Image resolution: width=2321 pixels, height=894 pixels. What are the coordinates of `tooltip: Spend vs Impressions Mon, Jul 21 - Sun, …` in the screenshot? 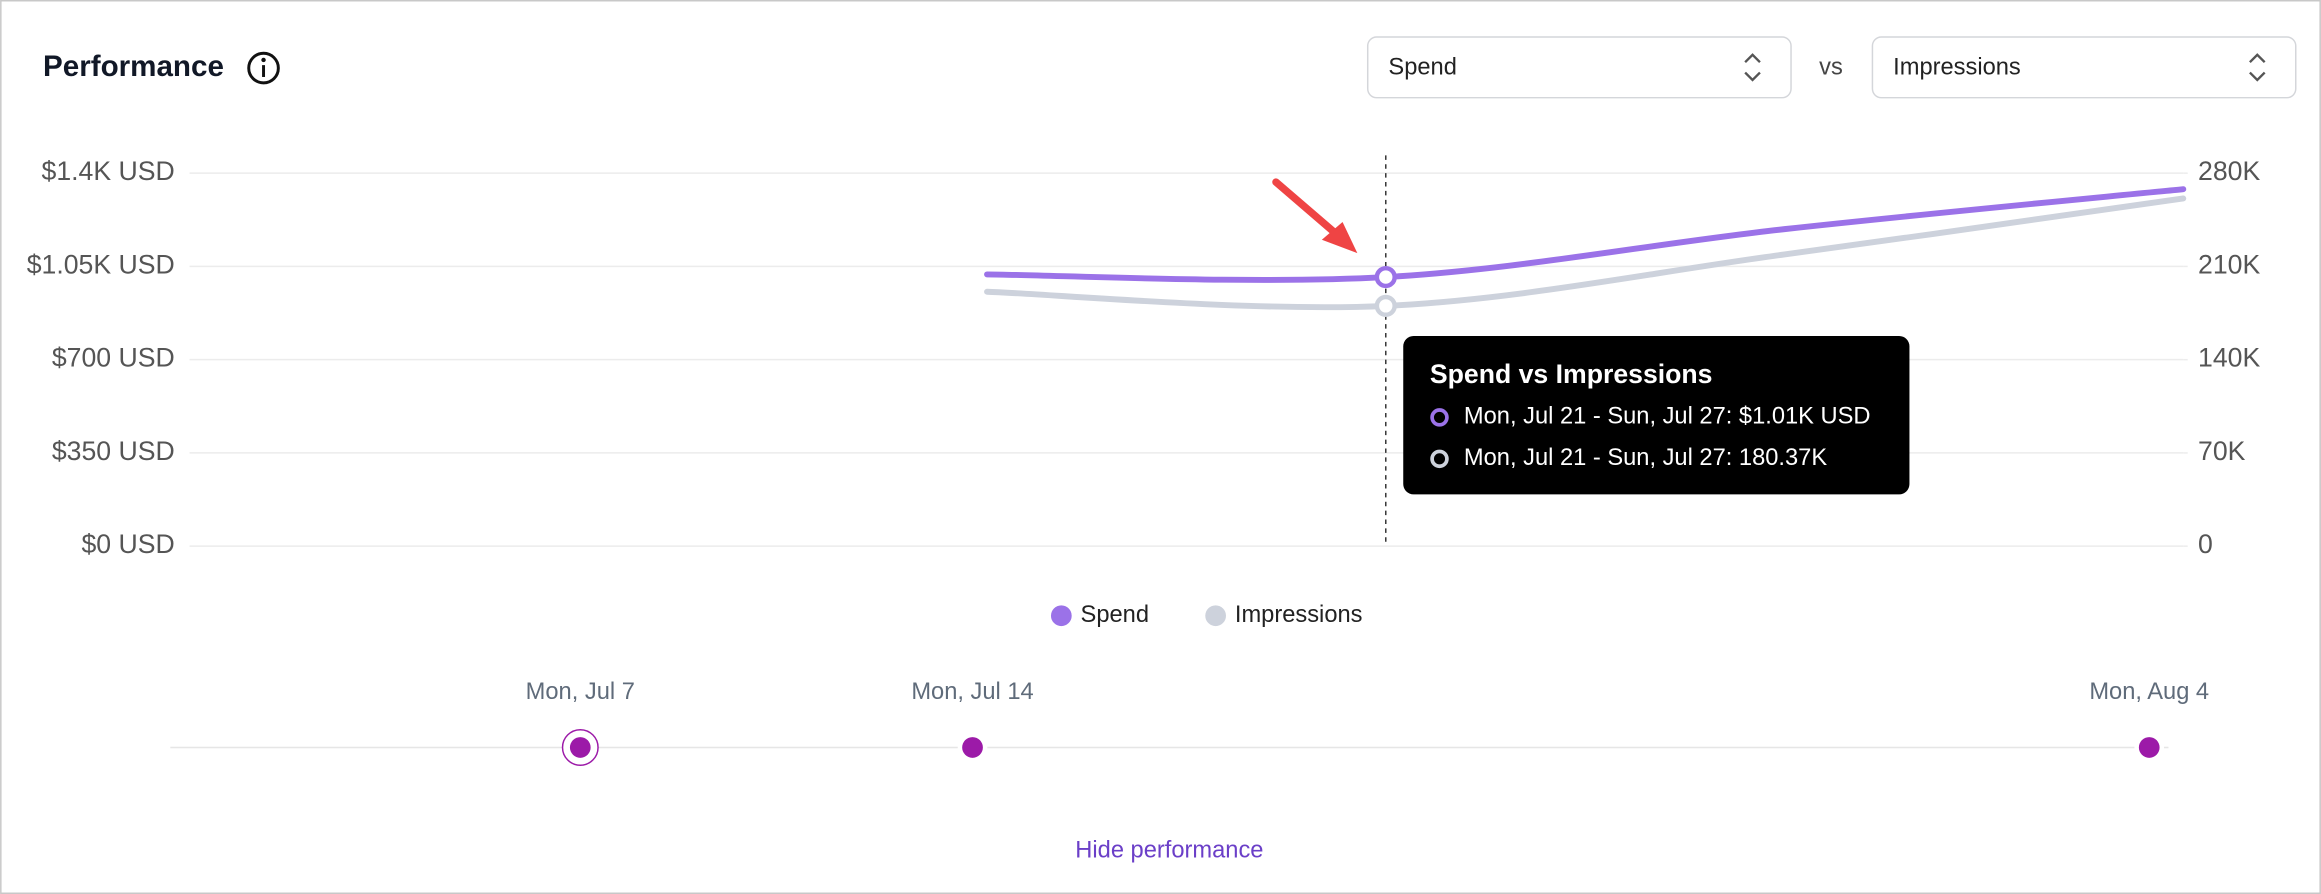 It's located at (1656, 415).